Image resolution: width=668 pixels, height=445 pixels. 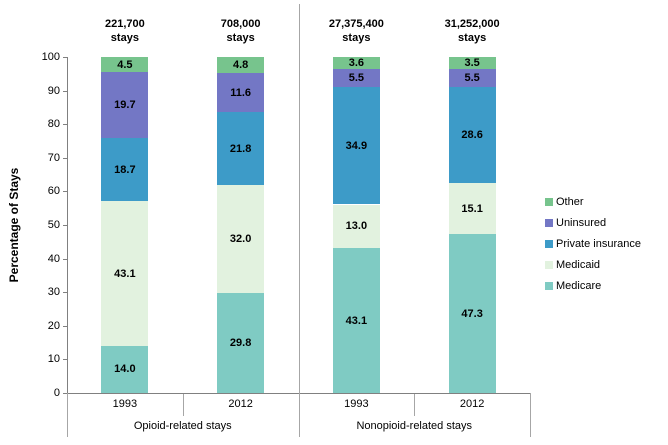 What do you see at coordinates (53, 124) in the screenshot?
I see `y-tick-label: 80` at bounding box center [53, 124].